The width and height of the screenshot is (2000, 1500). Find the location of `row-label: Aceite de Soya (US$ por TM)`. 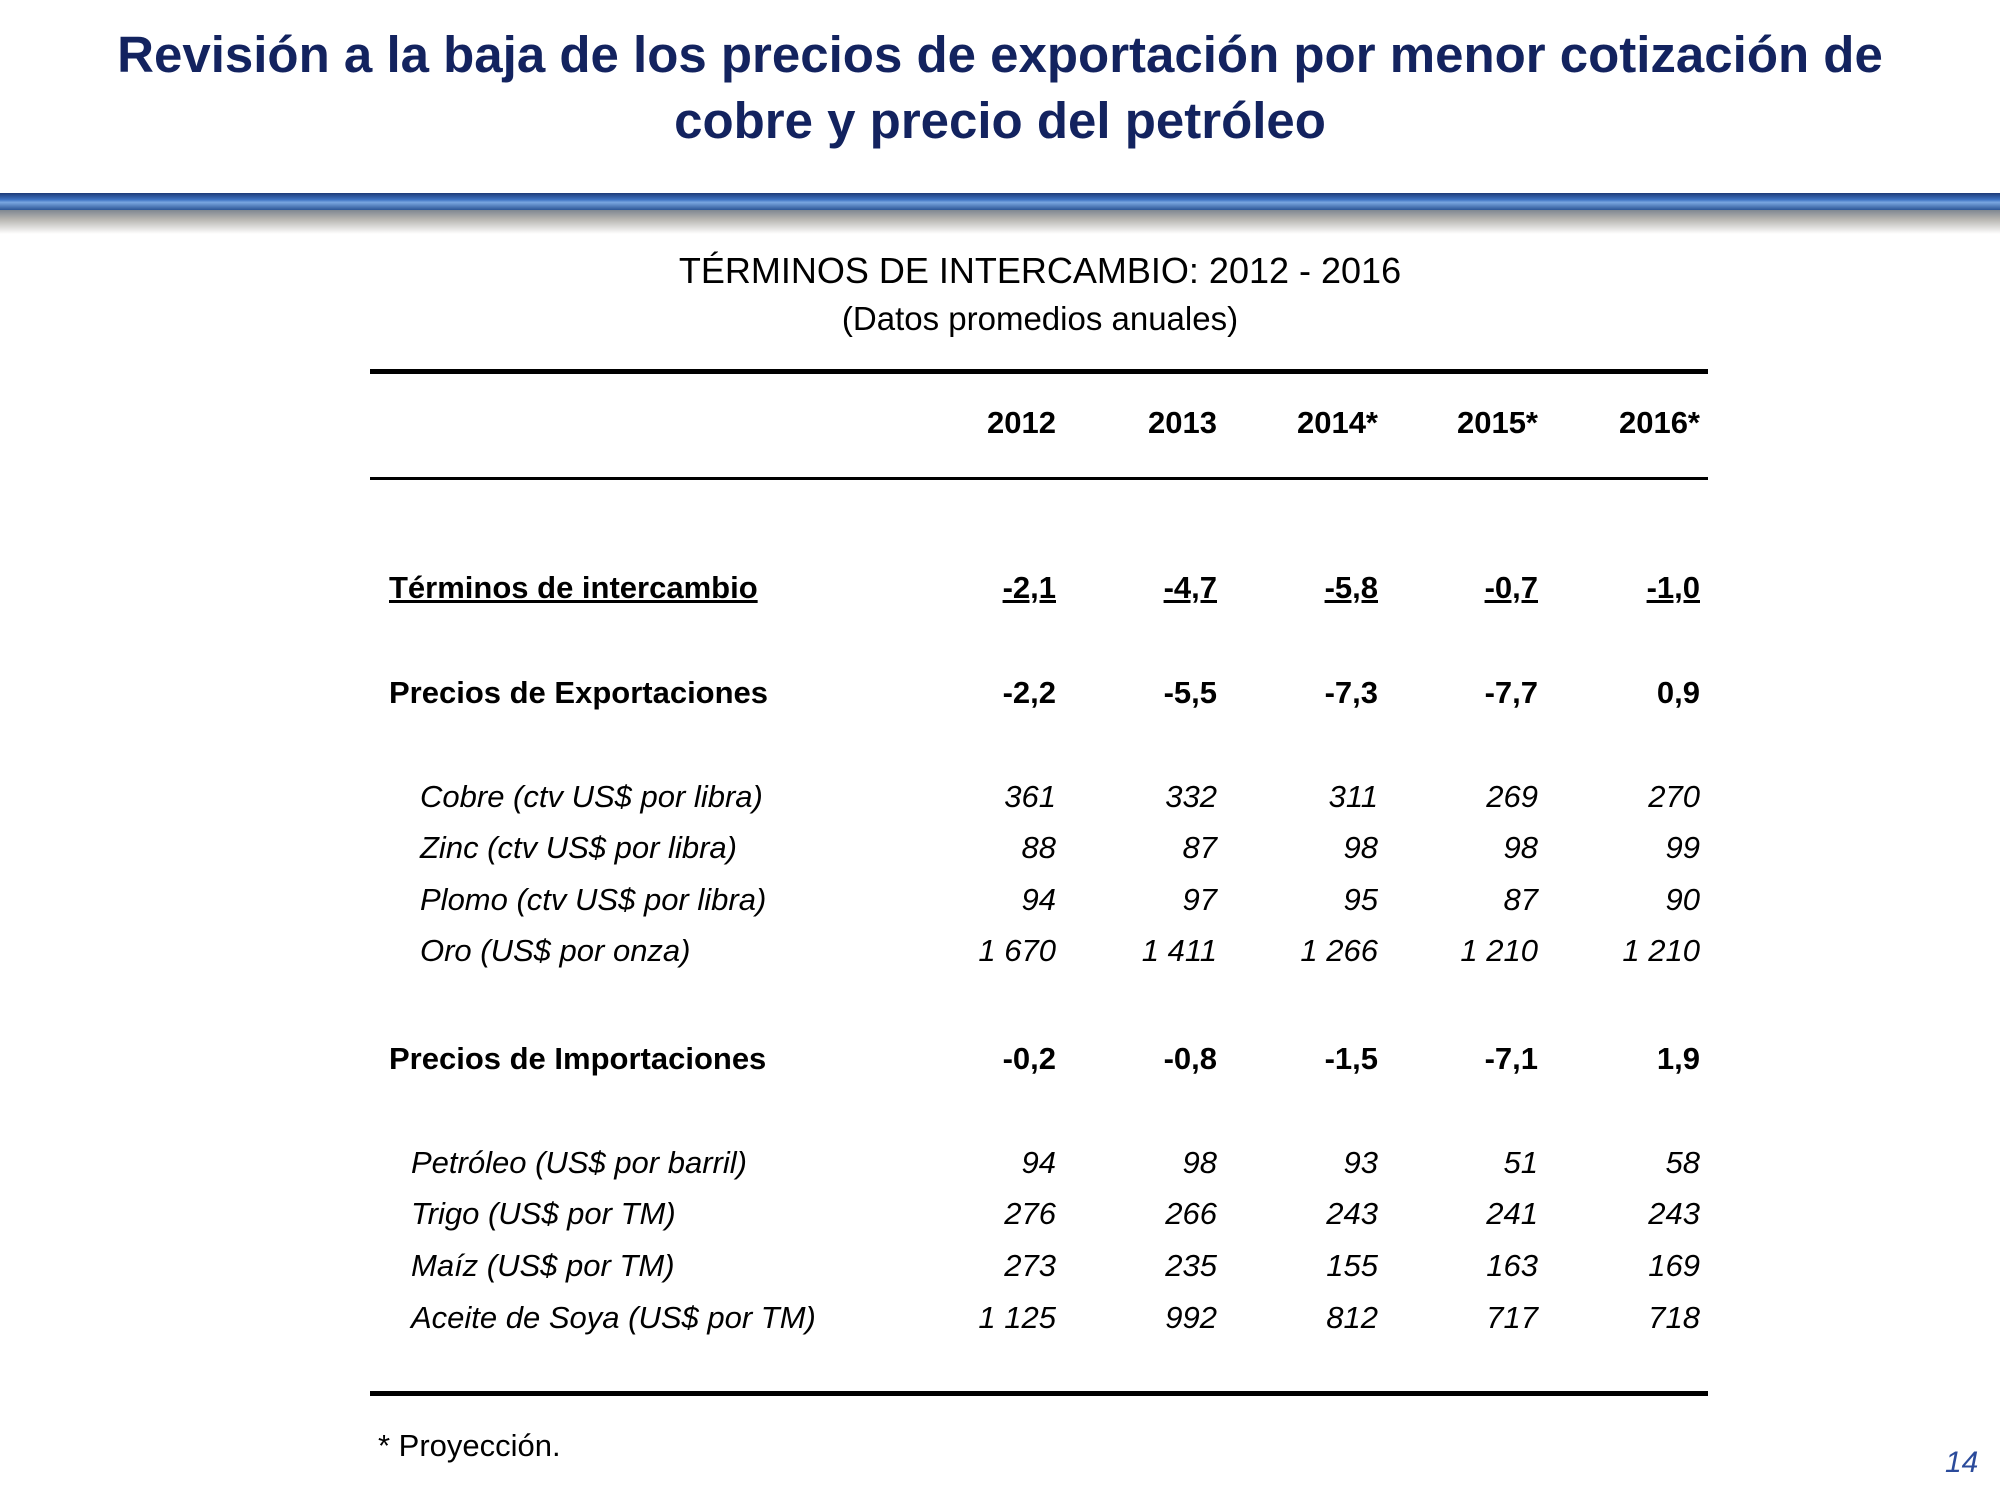

row-label: Aceite de Soya (US$ por TM) is located at coordinates (613, 1317).